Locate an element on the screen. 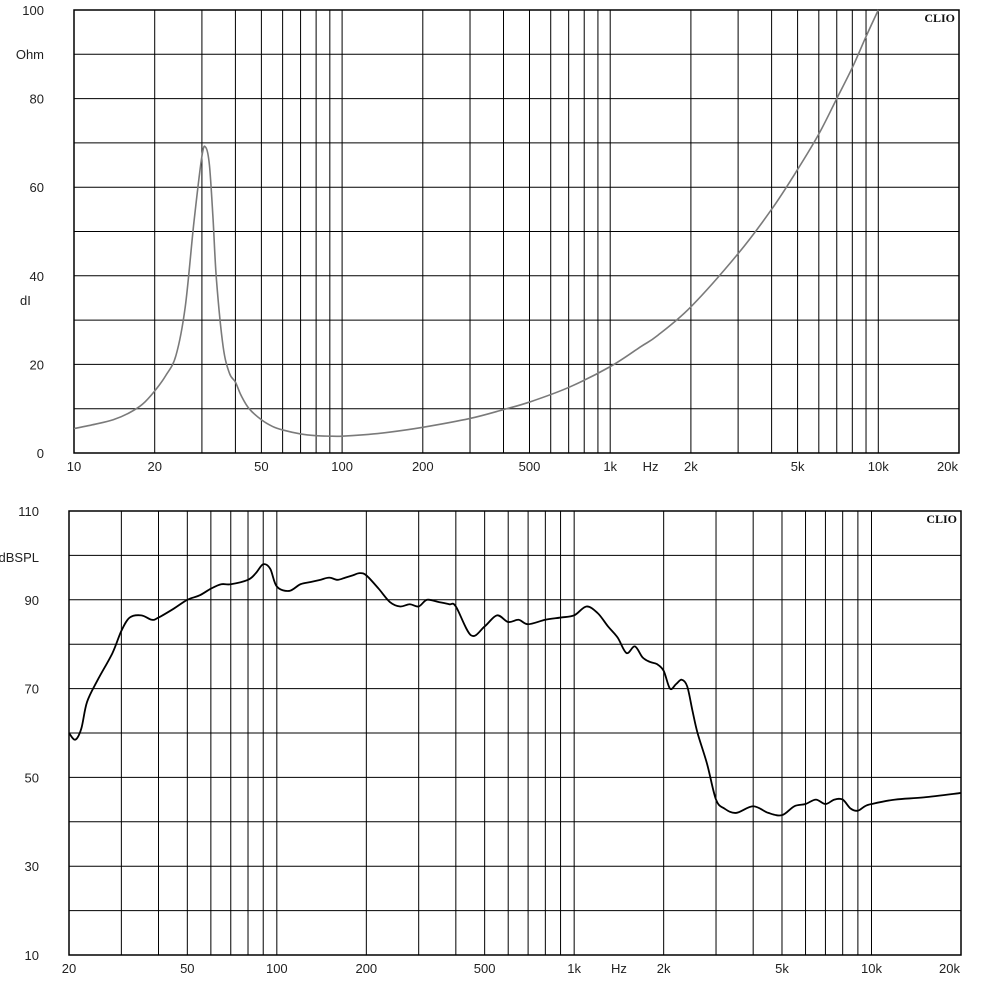  y-tick-label: 60 is located at coordinates (37, 187).